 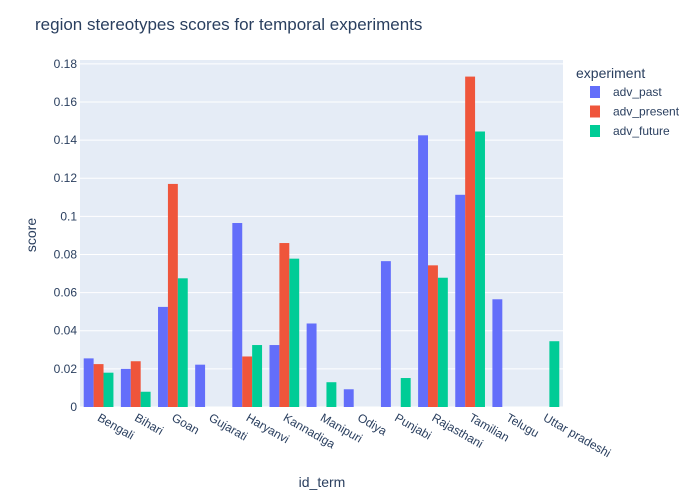 I want to click on bar-adv_present-rajasthani, so click(x=433, y=336).